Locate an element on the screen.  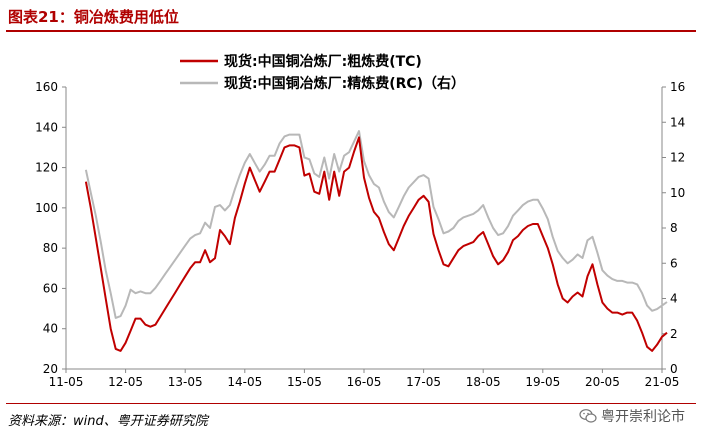
x-tick-label: 16-05 is located at coordinates (364, 382).